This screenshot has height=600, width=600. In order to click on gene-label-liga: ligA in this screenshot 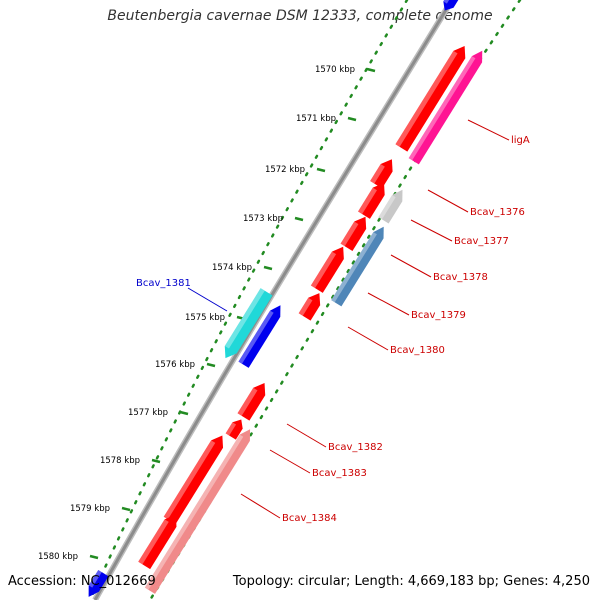, I will do `click(520, 140)`.